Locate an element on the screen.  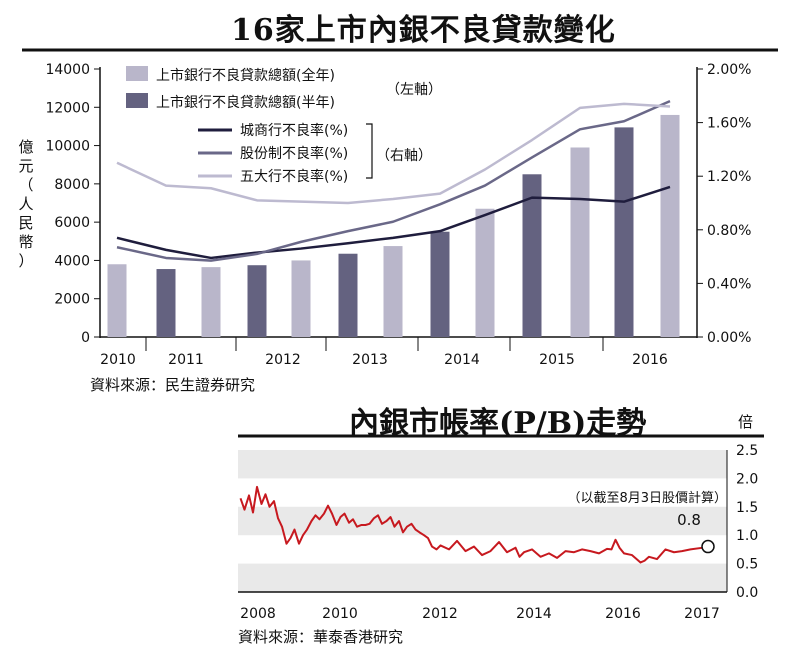
chart2-x-label: 2017 is located at coordinates (702, 614).